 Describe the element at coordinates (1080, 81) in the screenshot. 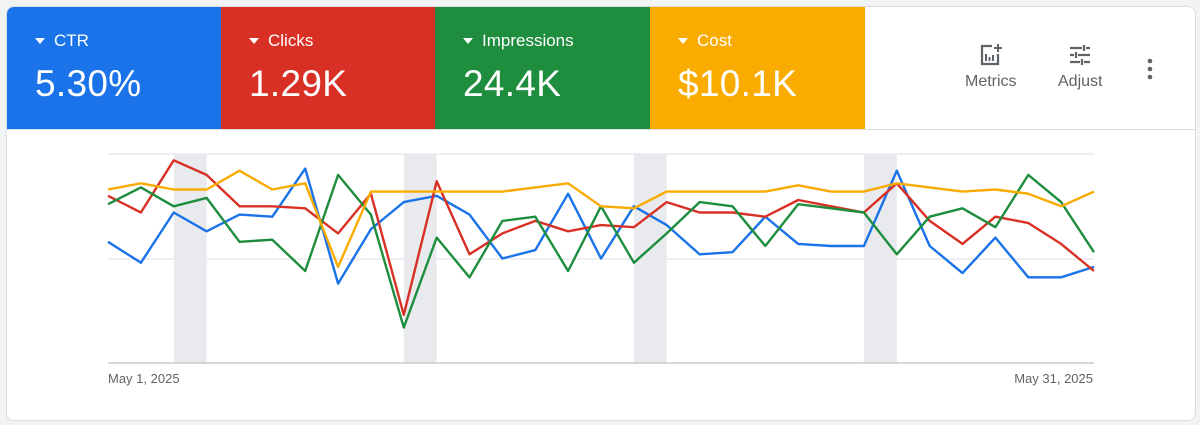

I see `adjust-label: Adjust` at that location.